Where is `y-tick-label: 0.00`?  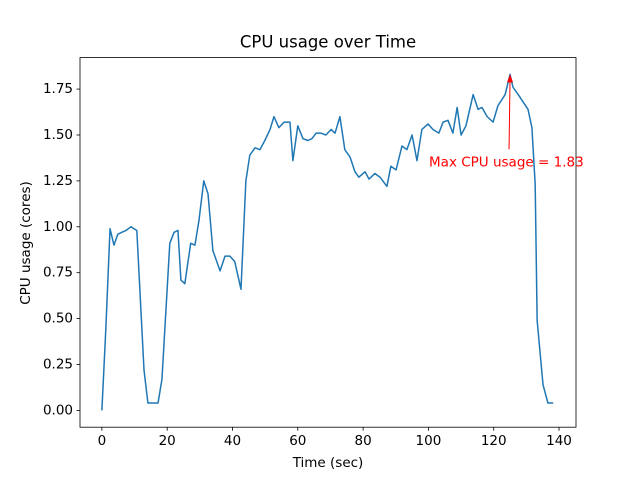 y-tick-label: 0.00 is located at coordinates (58, 410).